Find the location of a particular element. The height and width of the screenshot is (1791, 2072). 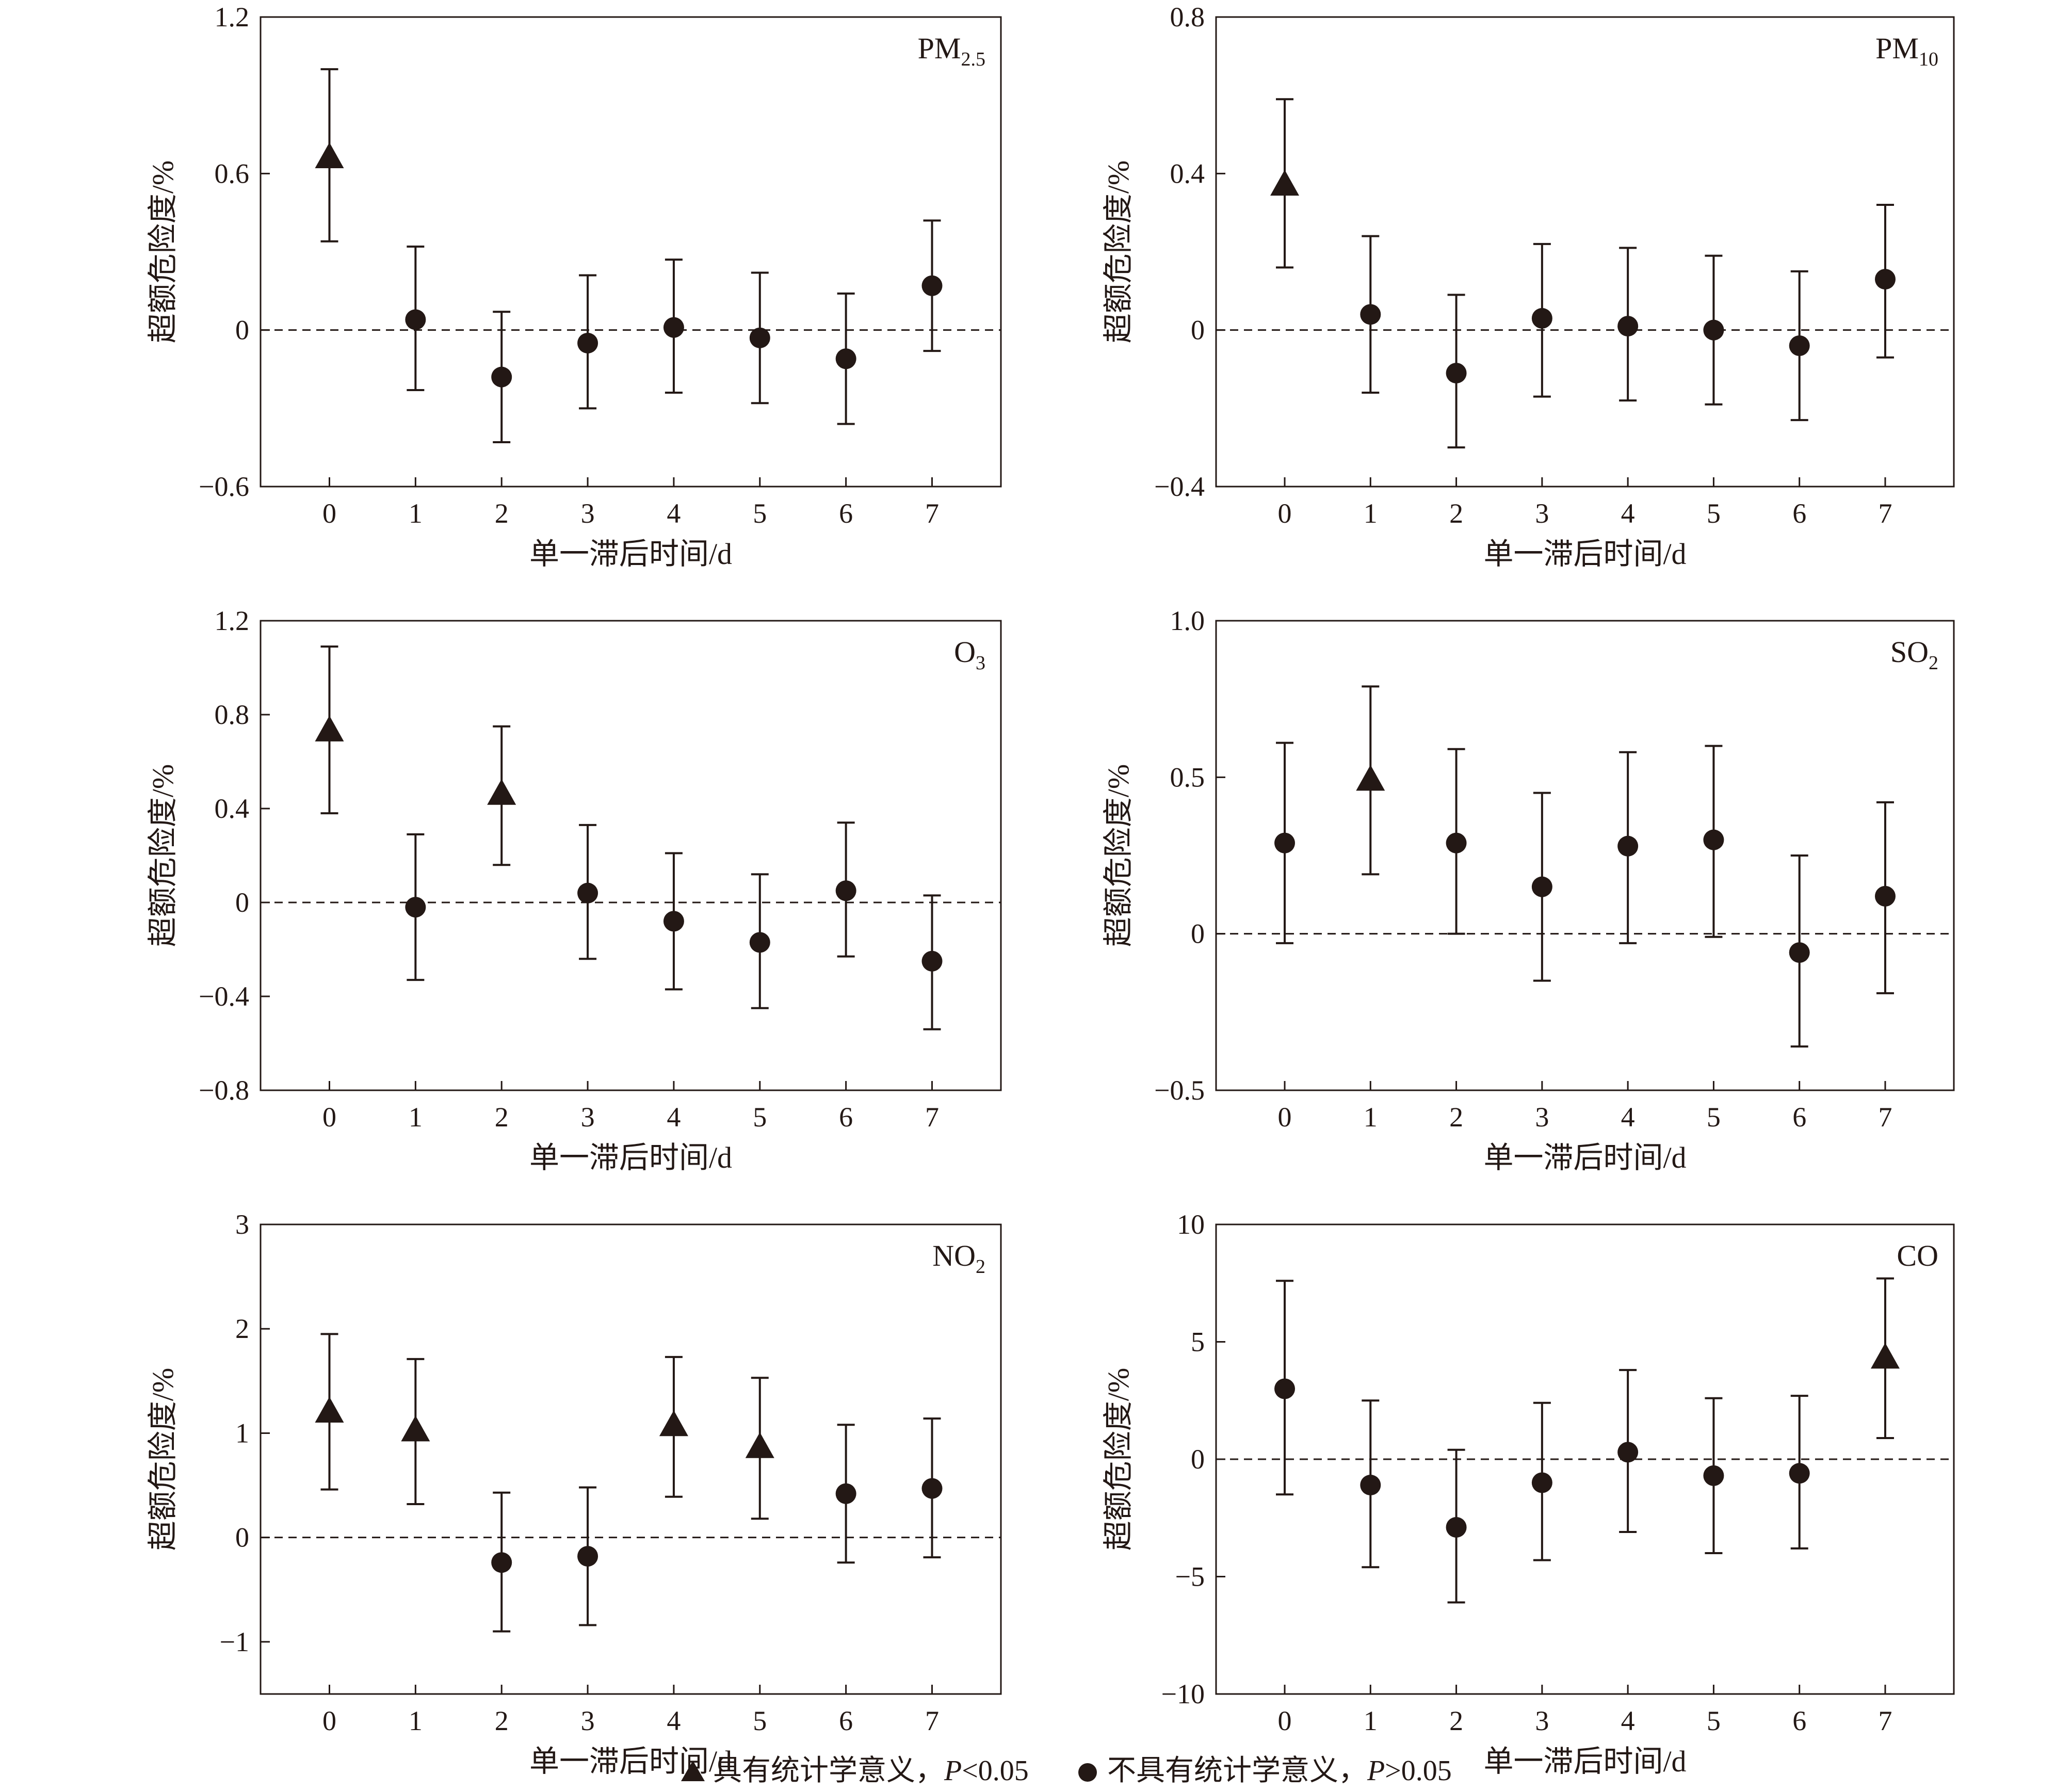

y-tick-label: 0.5 is located at coordinates (1187, 777).